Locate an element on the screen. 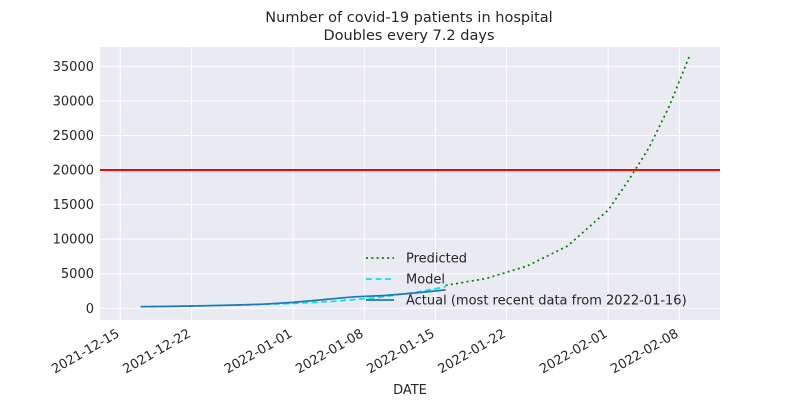 The height and width of the screenshot is (400, 800). chart-title: Number of covid-19 patients in hospital is located at coordinates (408, 18).